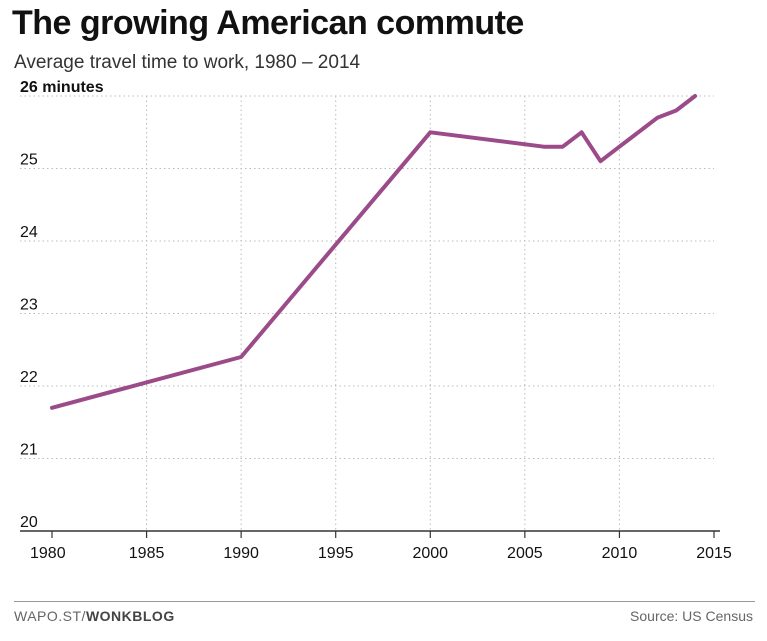  Describe the element at coordinates (525, 553) in the screenshot. I see `x-tick-label: 2005` at that location.